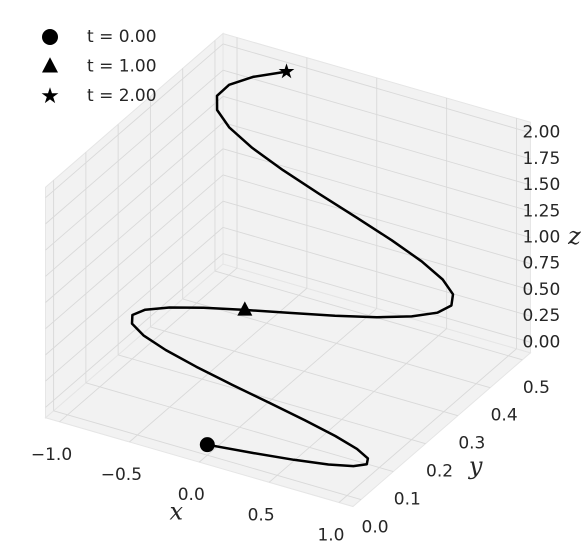 The image size is (581, 560). I want to click on tick-label: −1.0, so click(51, 455).